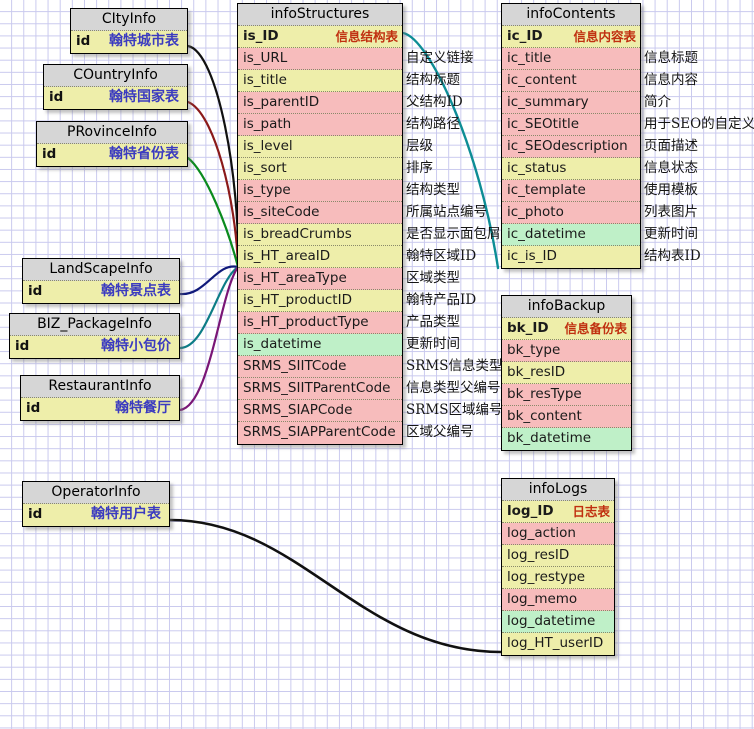  What do you see at coordinates (129, 42) in the screenshot?
I see `table-row: id 翰特城市表` at bounding box center [129, 42].